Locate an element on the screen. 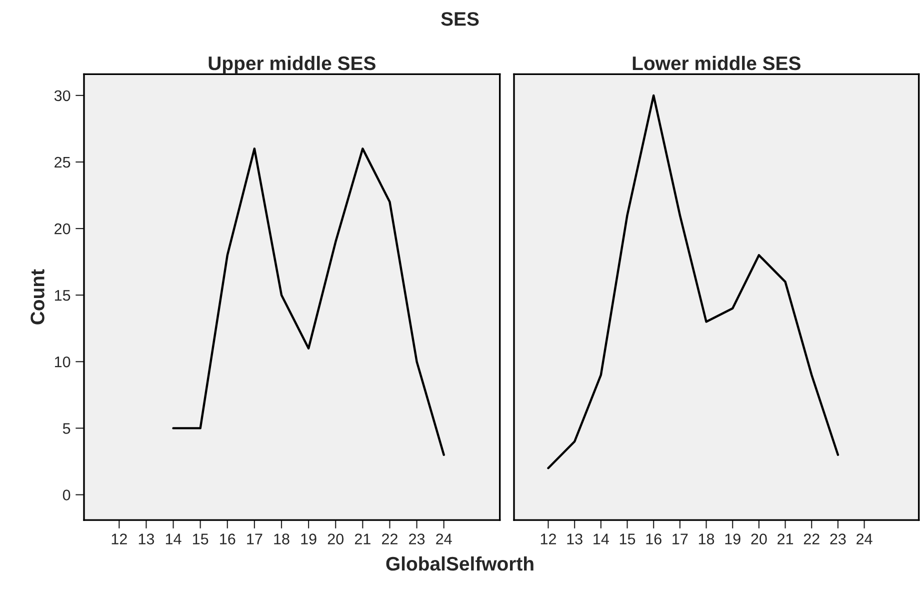 This screenshot has width=920, height=589. y-tick-label: 15 is located at coordinates (62, 295).